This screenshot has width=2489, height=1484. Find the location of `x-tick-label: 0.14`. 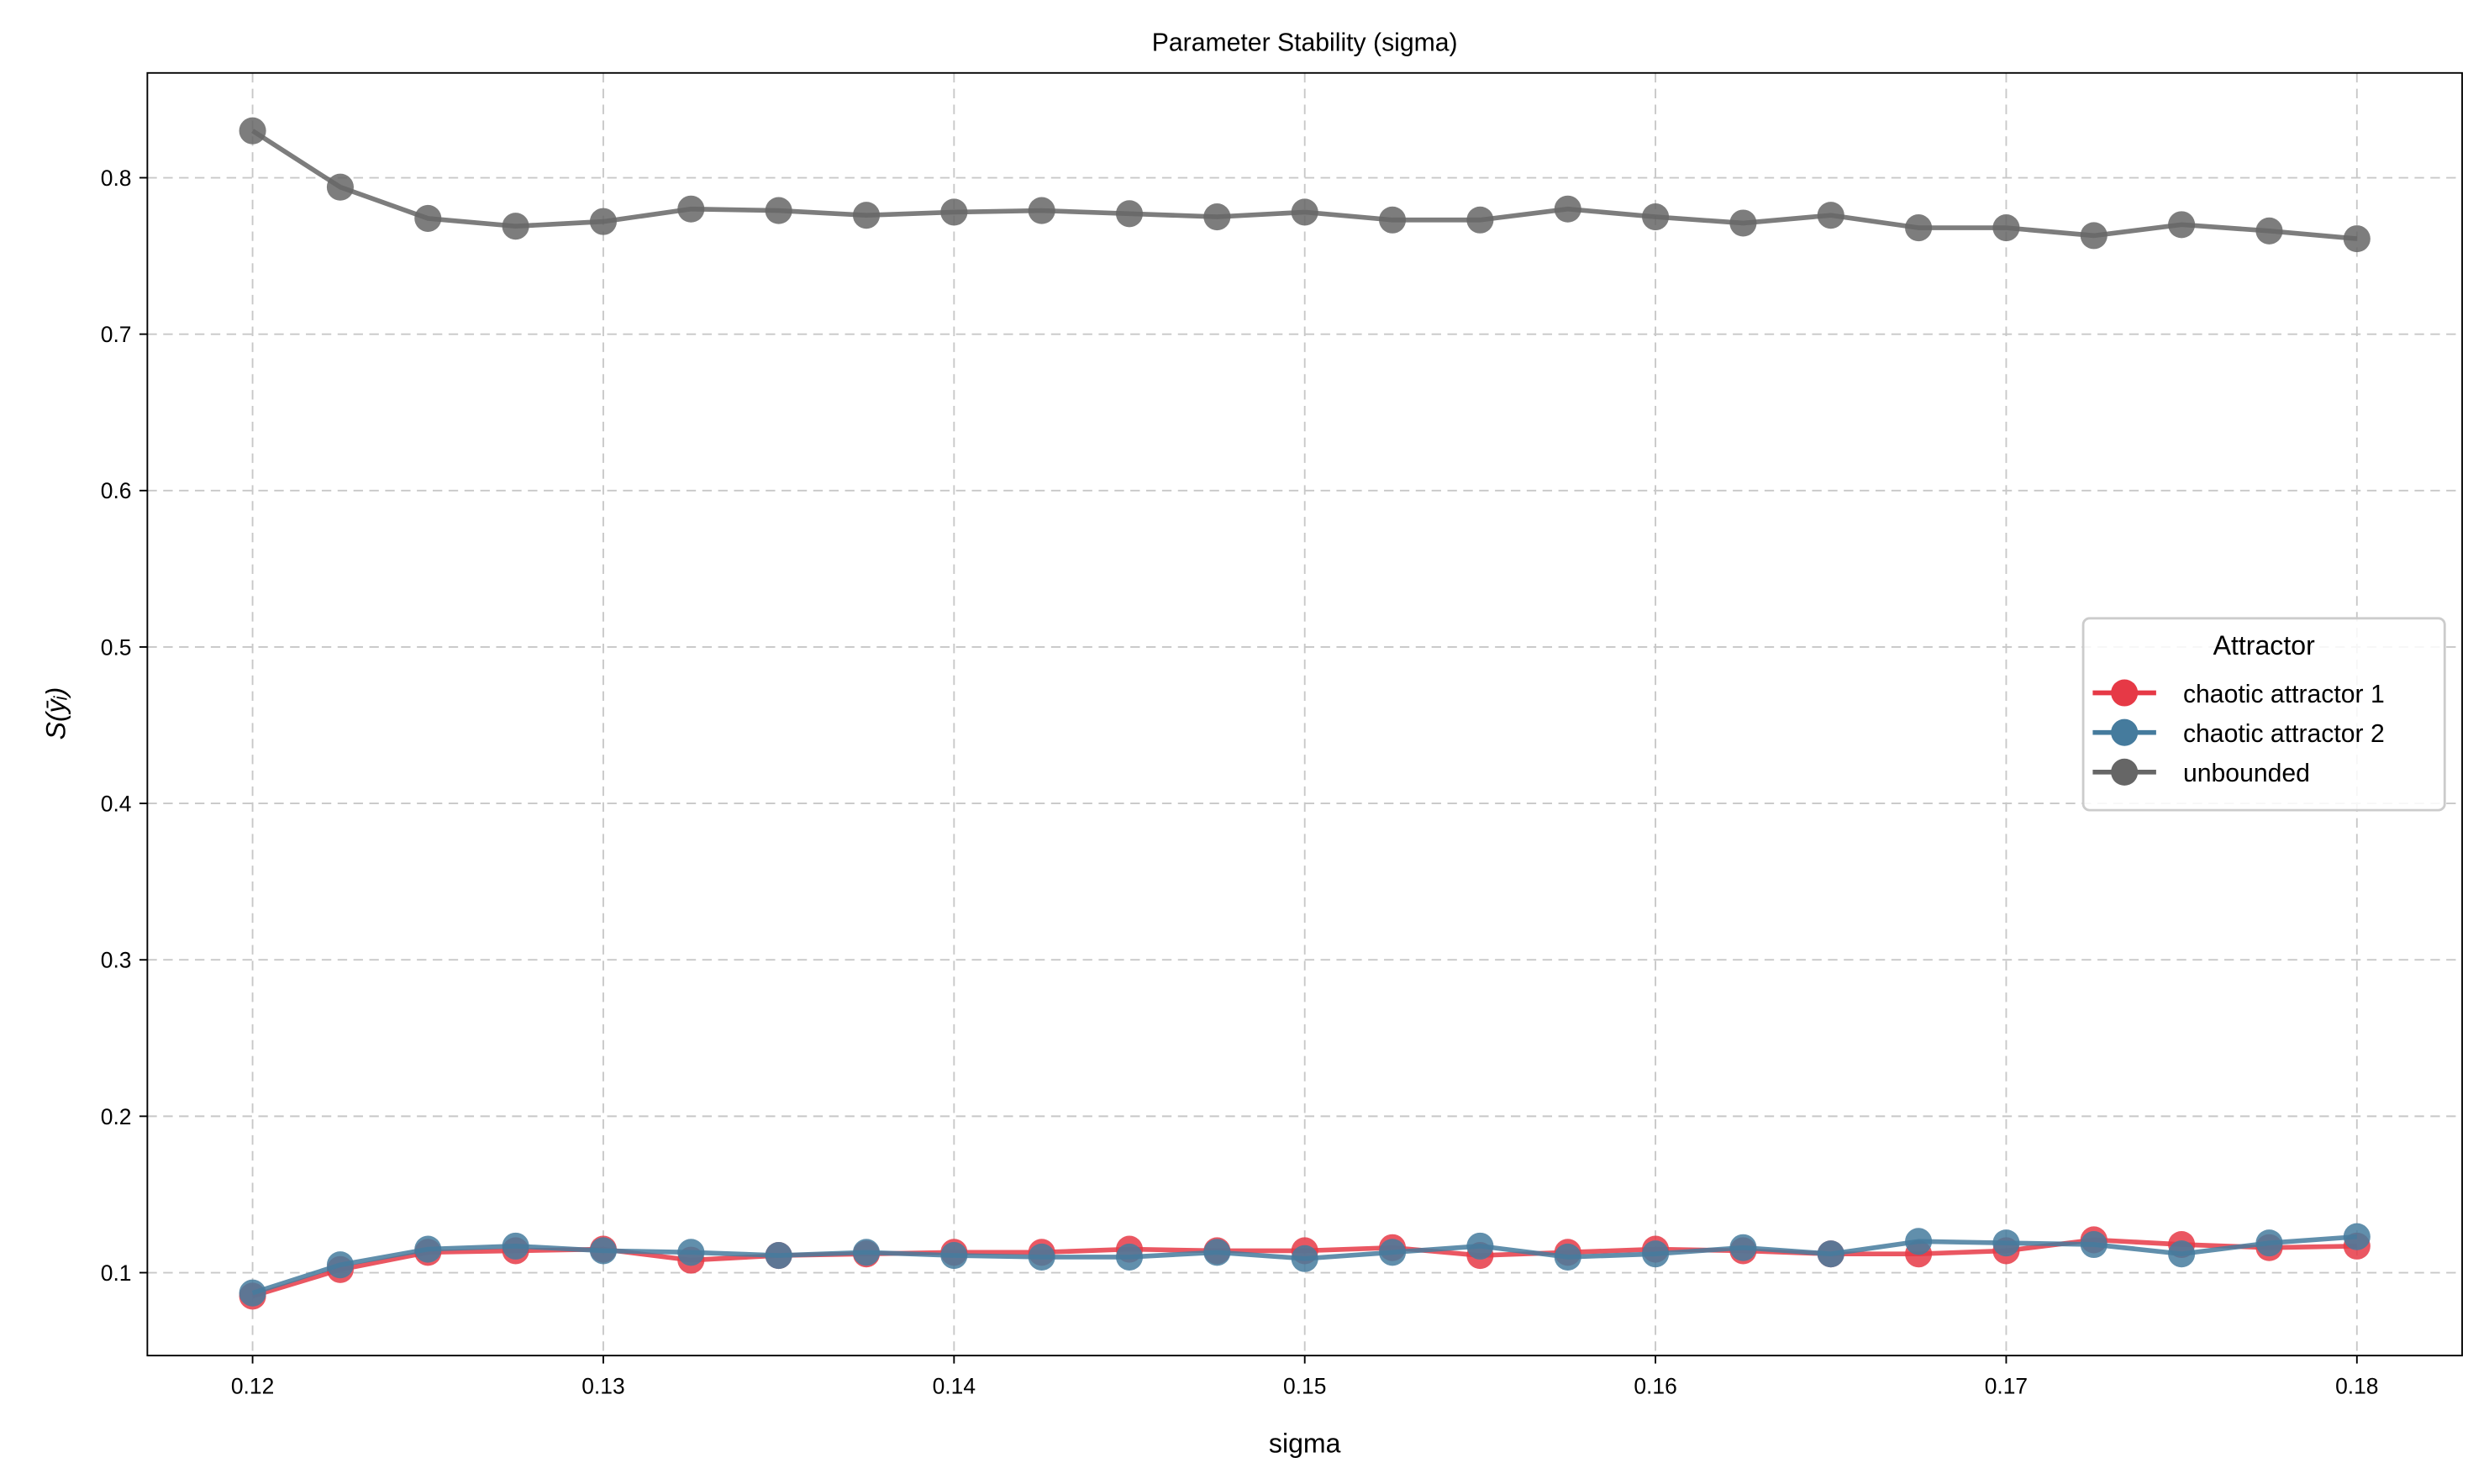

x-tick-label: 0.14 is located at coordinates (954, 1386).